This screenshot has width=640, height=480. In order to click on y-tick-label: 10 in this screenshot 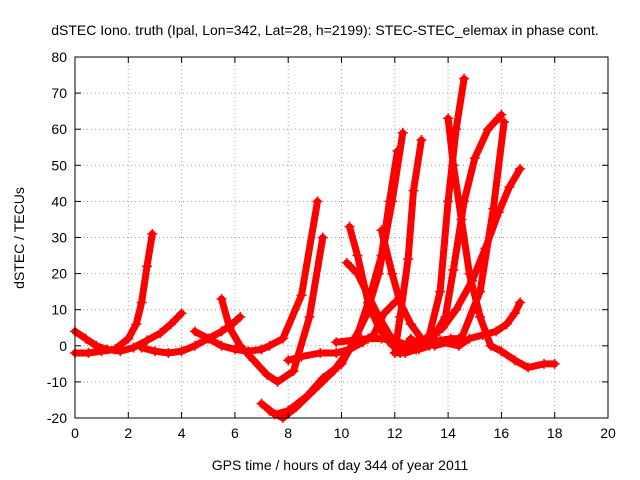, I will do `click(59, 310)`.